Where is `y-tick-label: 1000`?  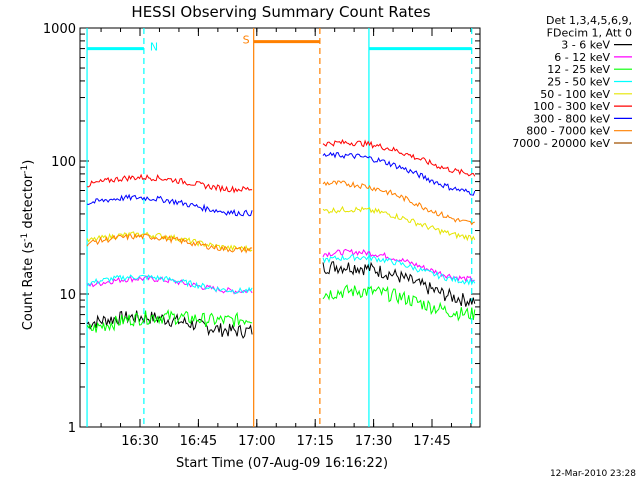
y-tick-label: 1000 is located at coordinates (59, 29).